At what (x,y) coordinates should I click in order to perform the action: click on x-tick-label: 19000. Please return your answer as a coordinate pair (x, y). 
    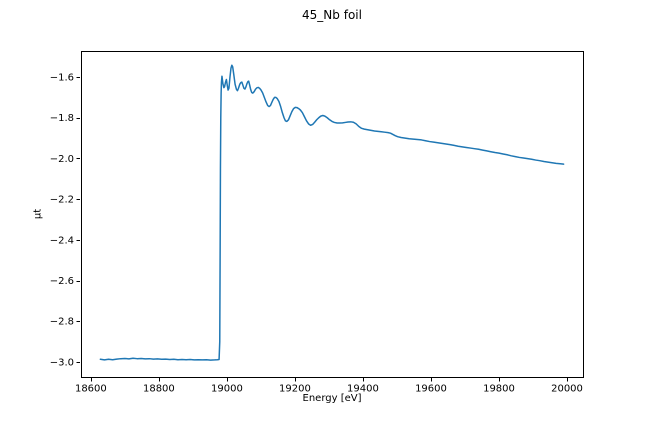
    Looking at the image, I should click on (227, 389).